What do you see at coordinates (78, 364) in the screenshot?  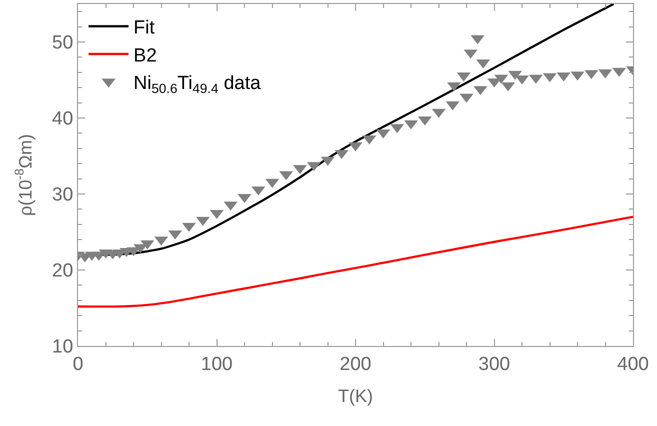 I see `x-tick-label: 0` at bounding box center [78, 364].